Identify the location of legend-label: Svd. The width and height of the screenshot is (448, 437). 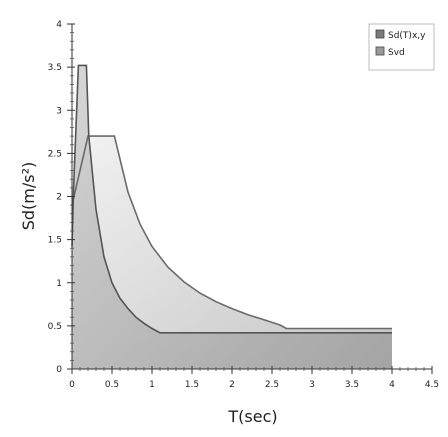
(396, 53).